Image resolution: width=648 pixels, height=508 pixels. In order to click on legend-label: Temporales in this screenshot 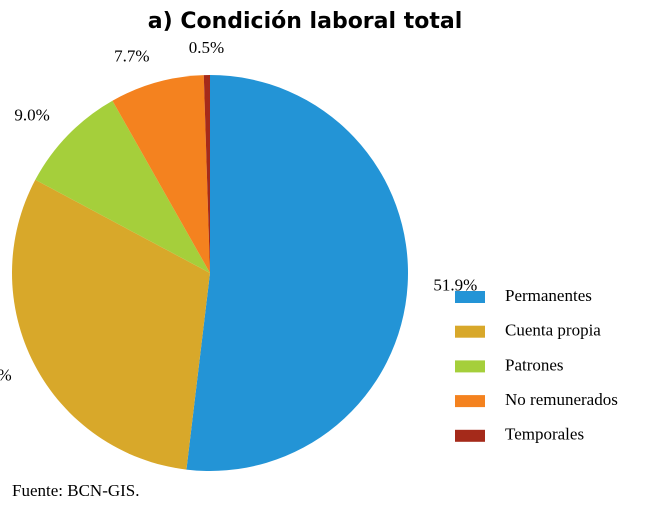, I will do `click(544, 434)`.